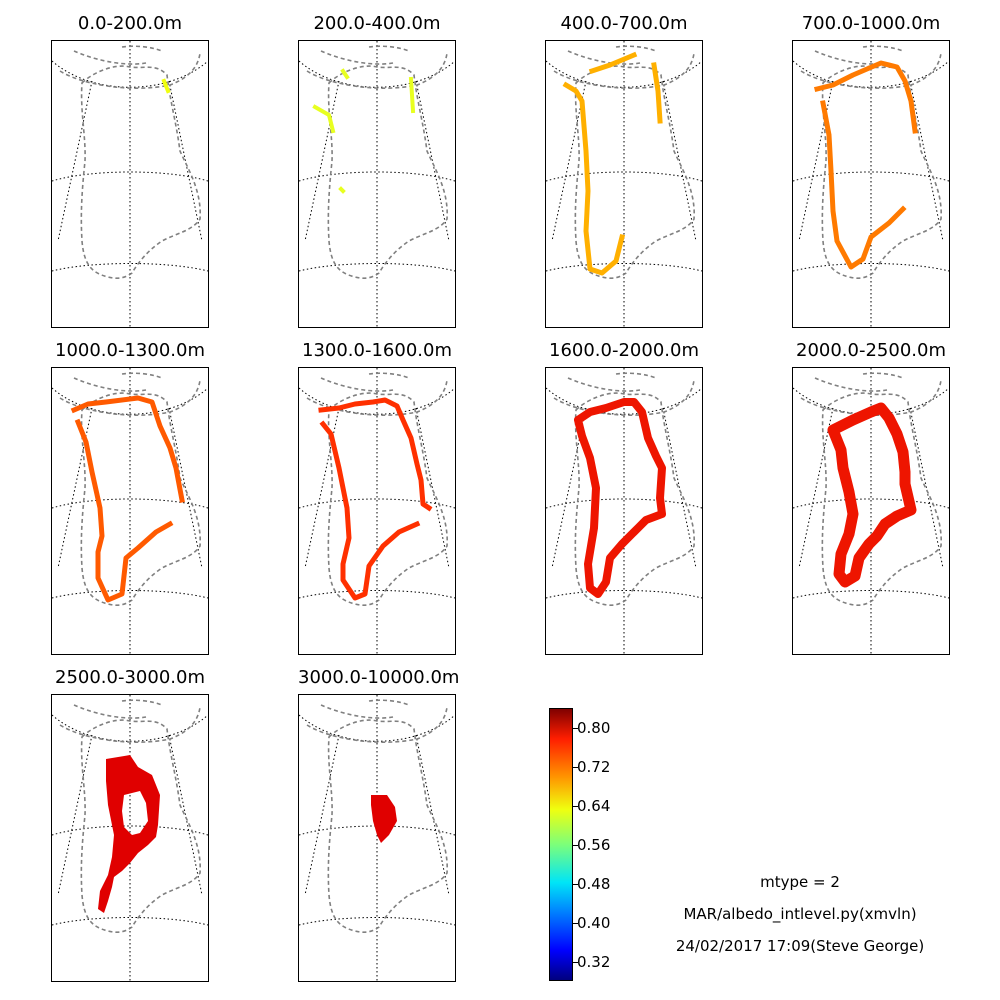 Image resolution: width=1000 pixels, height=1000 pixels. I want to click on map-panel-4: 700.0-1000.0m, so click(871, 170).